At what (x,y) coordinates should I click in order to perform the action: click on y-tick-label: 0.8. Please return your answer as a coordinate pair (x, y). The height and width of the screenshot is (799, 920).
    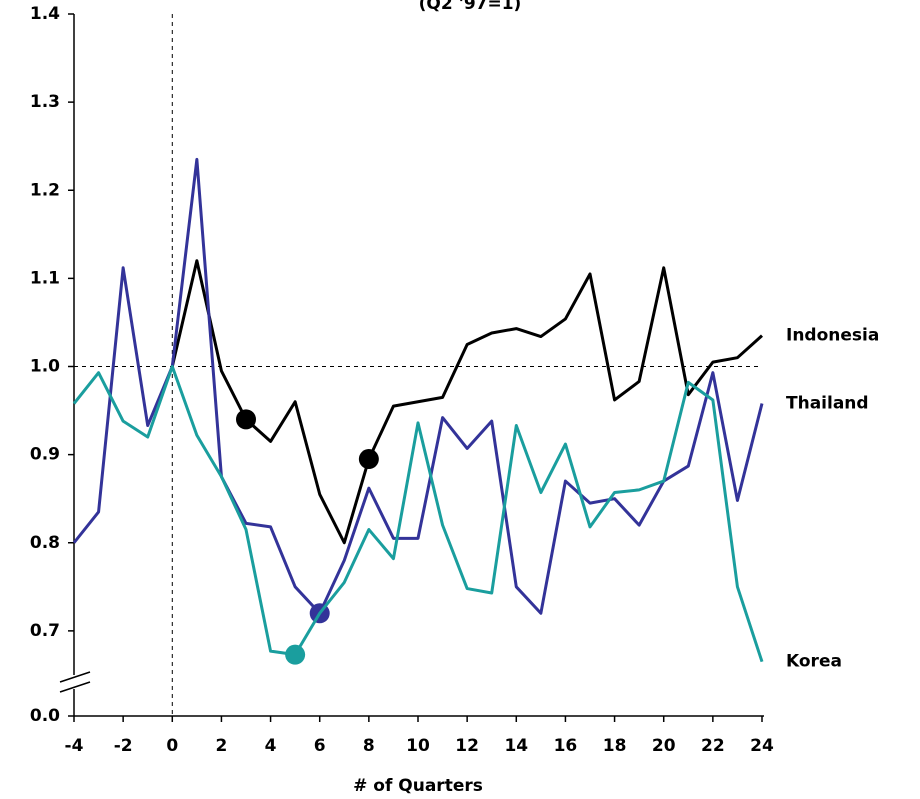
    Looking at the image, I should click on (45, 543).